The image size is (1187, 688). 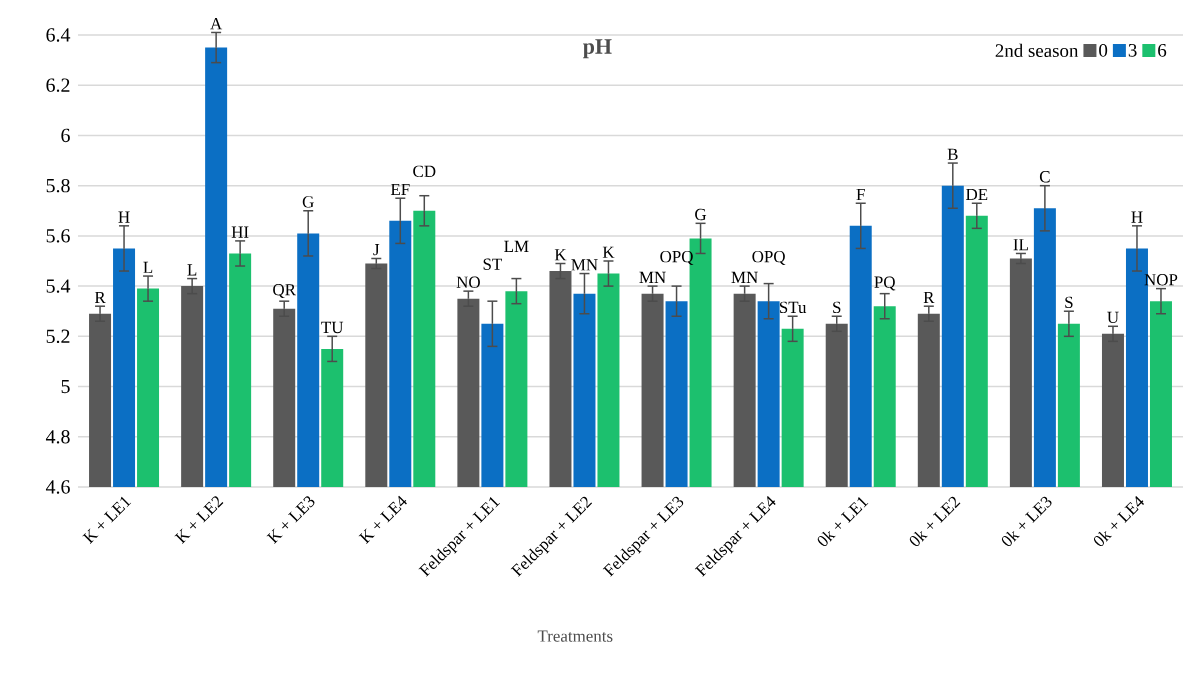 What do you see at coordinates (769, 257) in the screenshot?
I see `data-label: OPQ` at bounding box center [769, 257].